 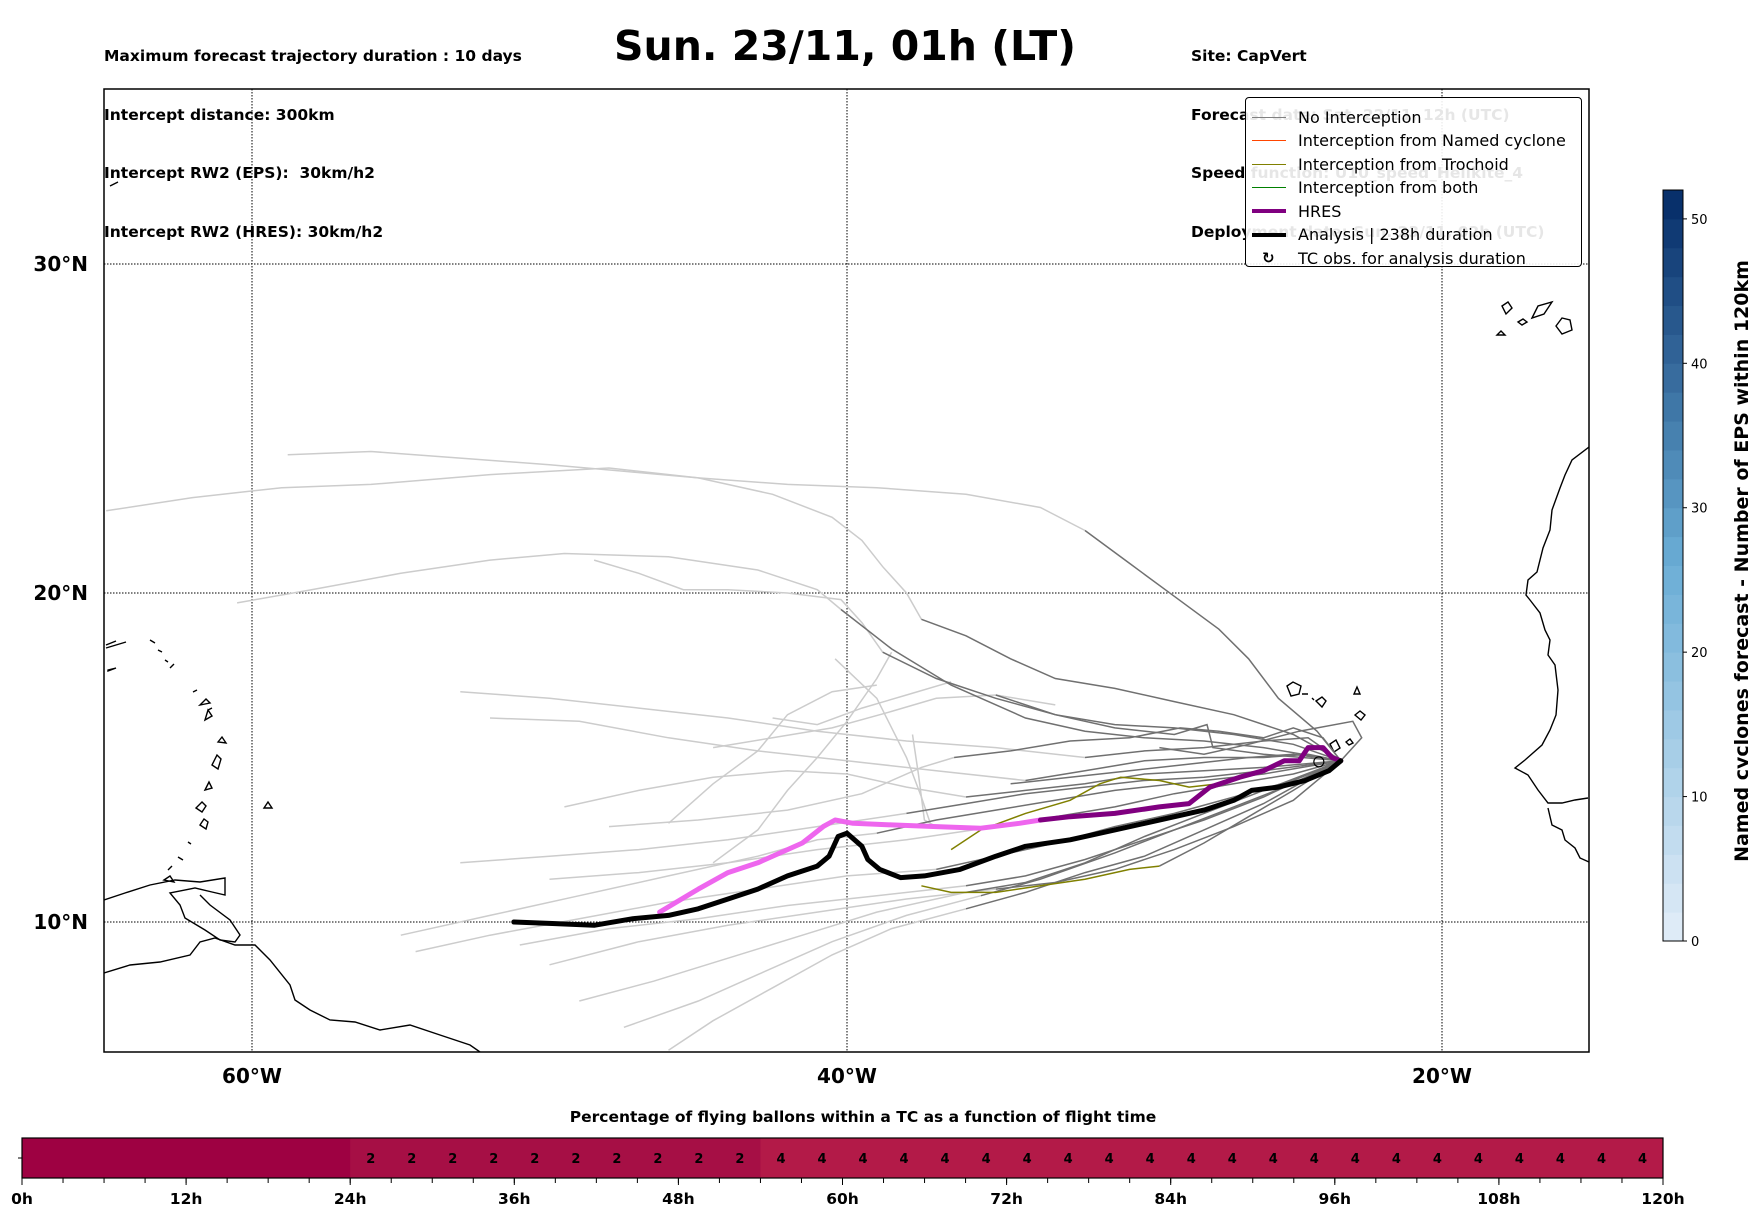 What do you see at coordinates (1699, 220) in the screenshot?
I see `colorbar-tick-label: 50` at bounding box center [1699, 220].